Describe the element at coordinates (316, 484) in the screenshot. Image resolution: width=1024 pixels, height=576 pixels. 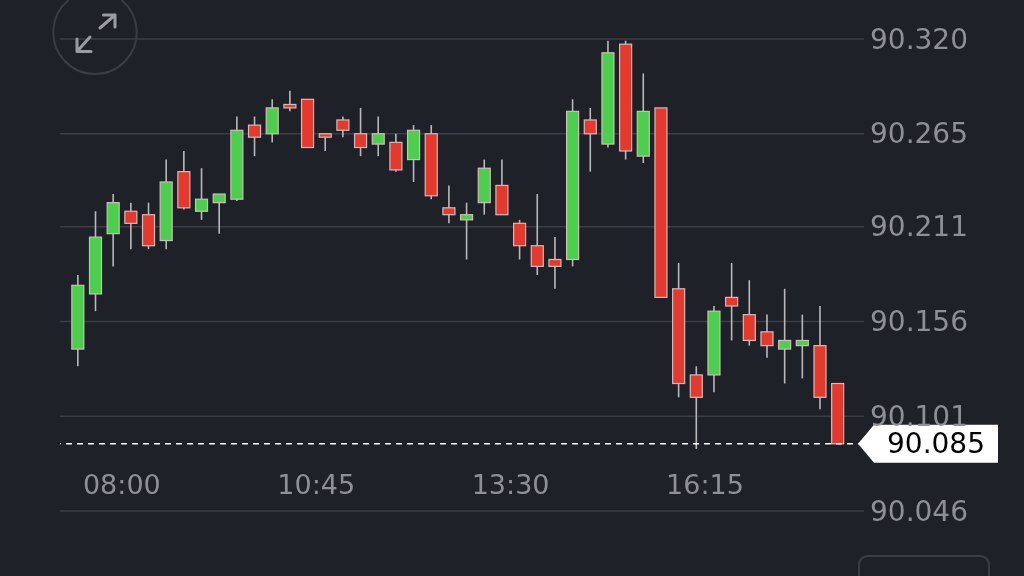
I see `x-tick-label: 10:45` at that location.